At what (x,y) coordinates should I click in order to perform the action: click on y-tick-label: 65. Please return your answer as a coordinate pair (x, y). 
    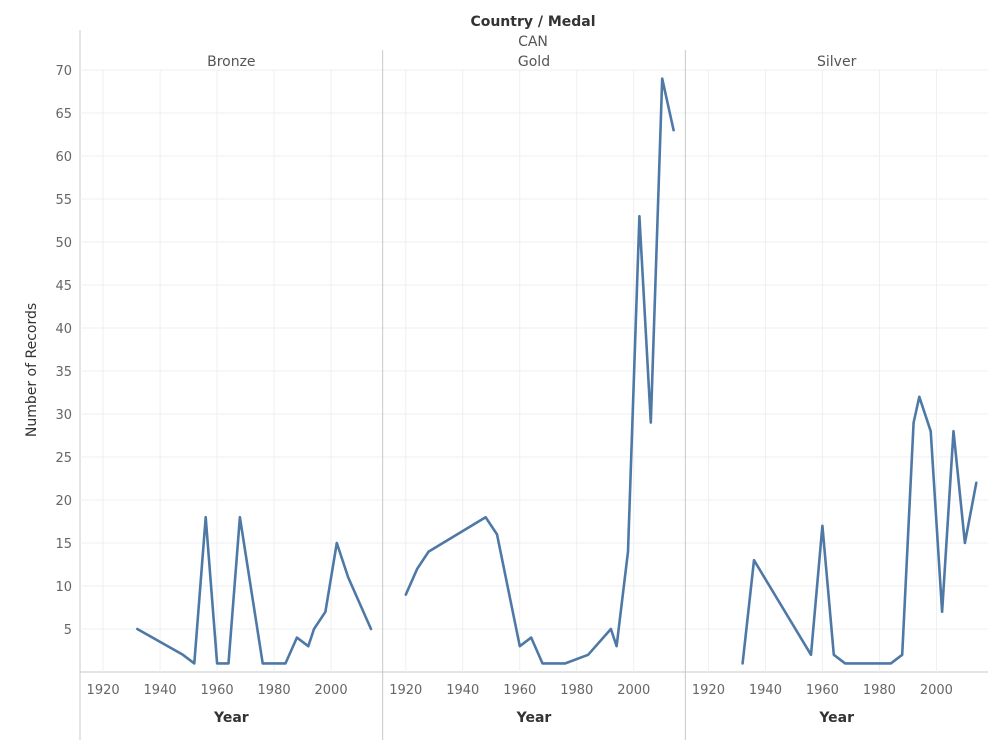
    Looking at the image, I should click on (63, 114).